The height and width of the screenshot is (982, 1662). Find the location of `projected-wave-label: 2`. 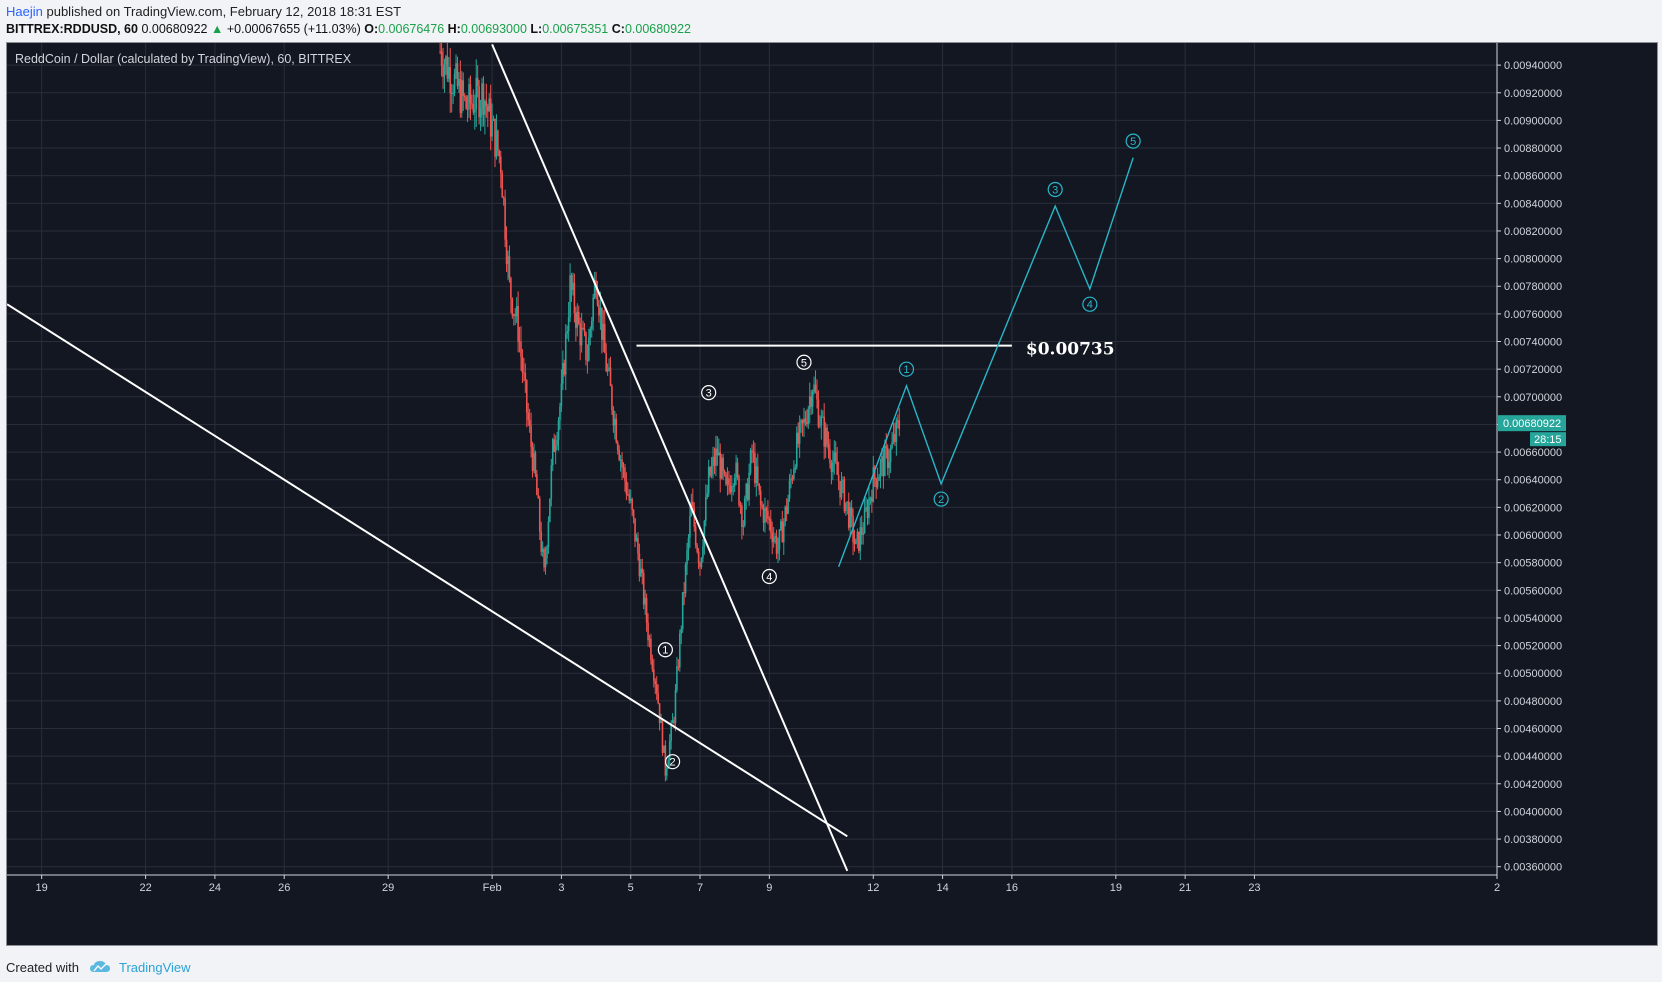

projected-wave-label: 2 is located at coordinates (941, 499).